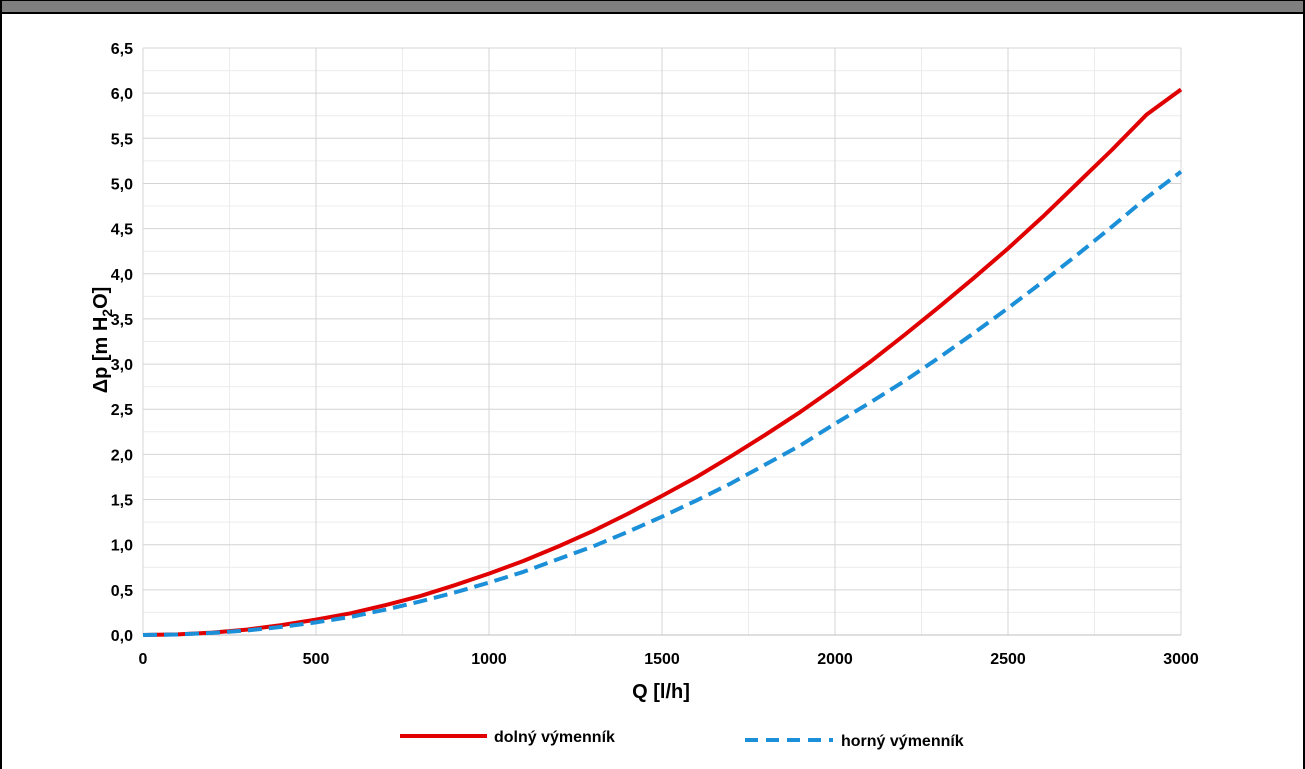 The width and height of the screenshot is (1305, 769). What do you see at coordinates (122, 94) in the screenshot?
I see `y-tick-label: 6,0` at bounding box center [122, 94].